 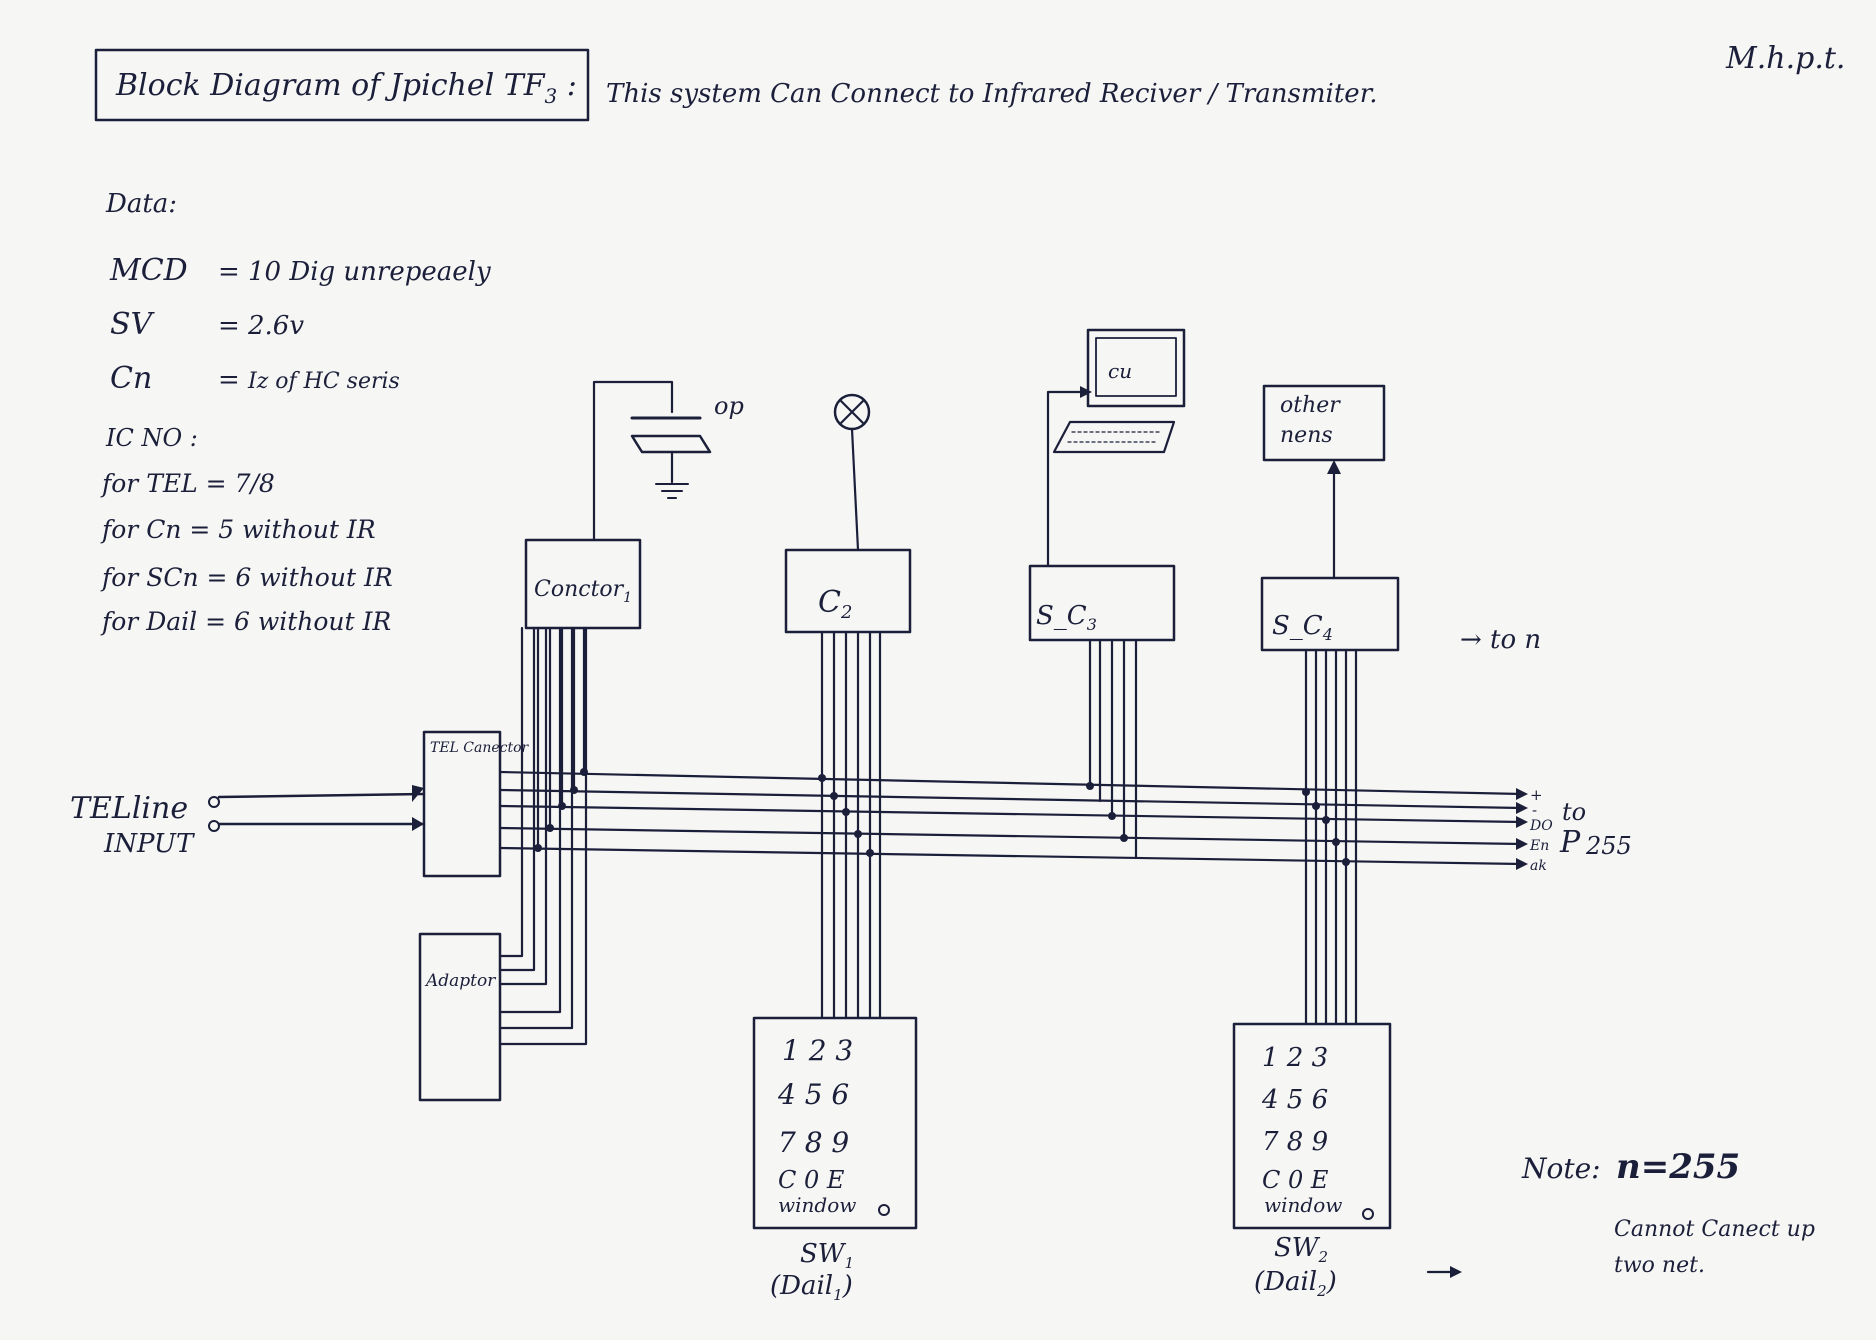 What do you see at coordinates (245, 621) in the screenshot?
I see `ic-row: for Dail = 6 without IR` at bounding box center [245, 621].